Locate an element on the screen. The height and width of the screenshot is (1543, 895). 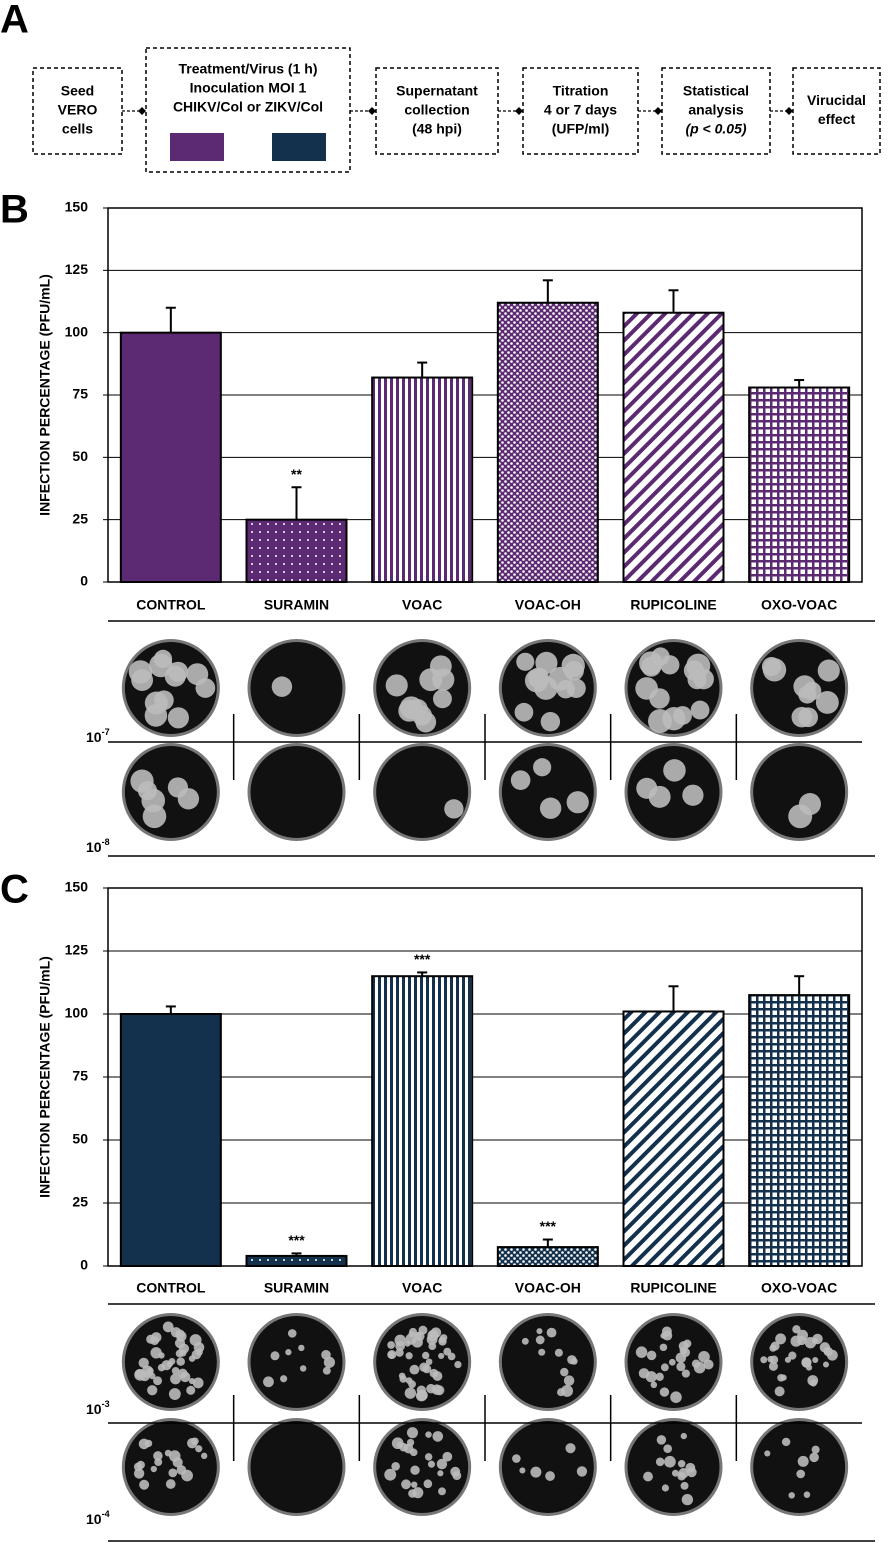
y-axis-label: INFECTION PERCENTAGE (PFU/mL) is located at coordinates (45, 395).